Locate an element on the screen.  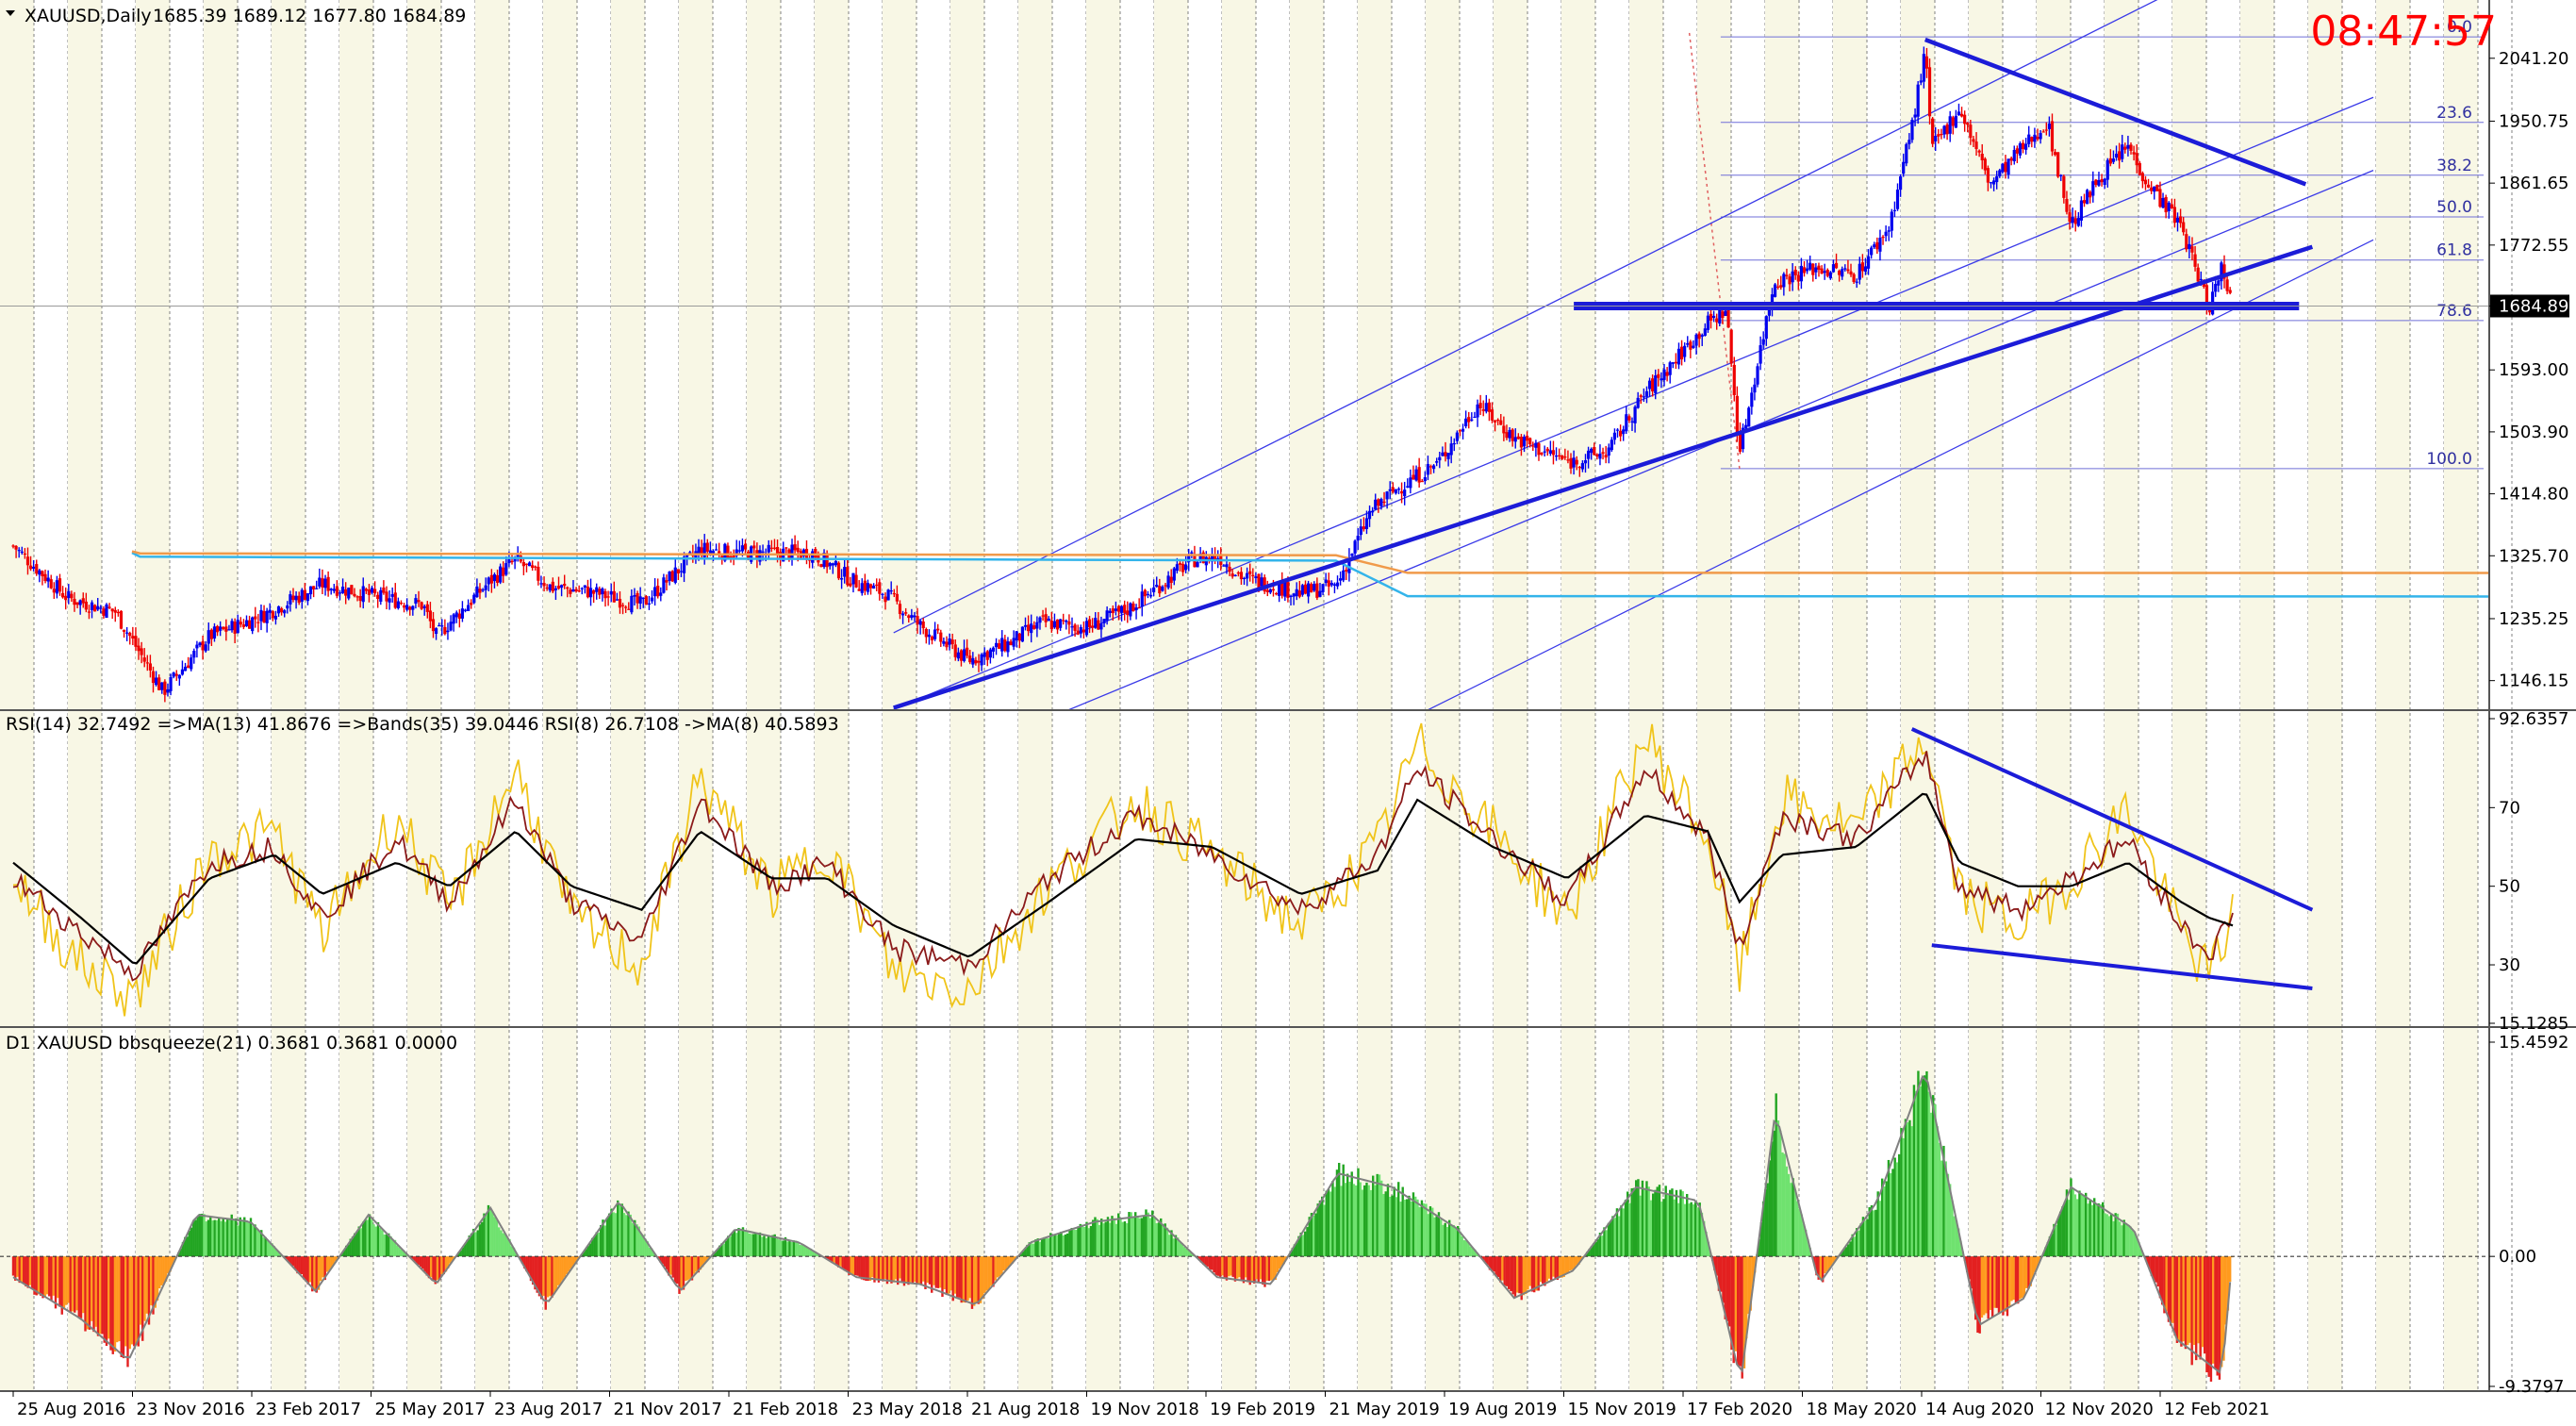
collapse-triangle-icon is located at coordinates (10, 13).